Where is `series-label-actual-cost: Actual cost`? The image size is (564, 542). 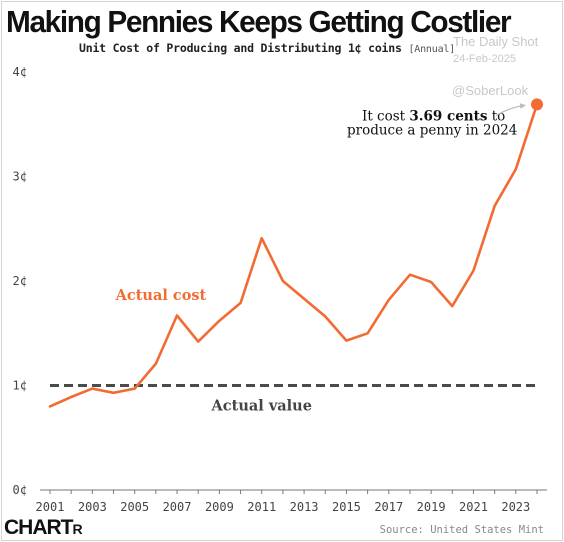
series-label-actual-cost: Actual cost is located at coordinates (161, 295).